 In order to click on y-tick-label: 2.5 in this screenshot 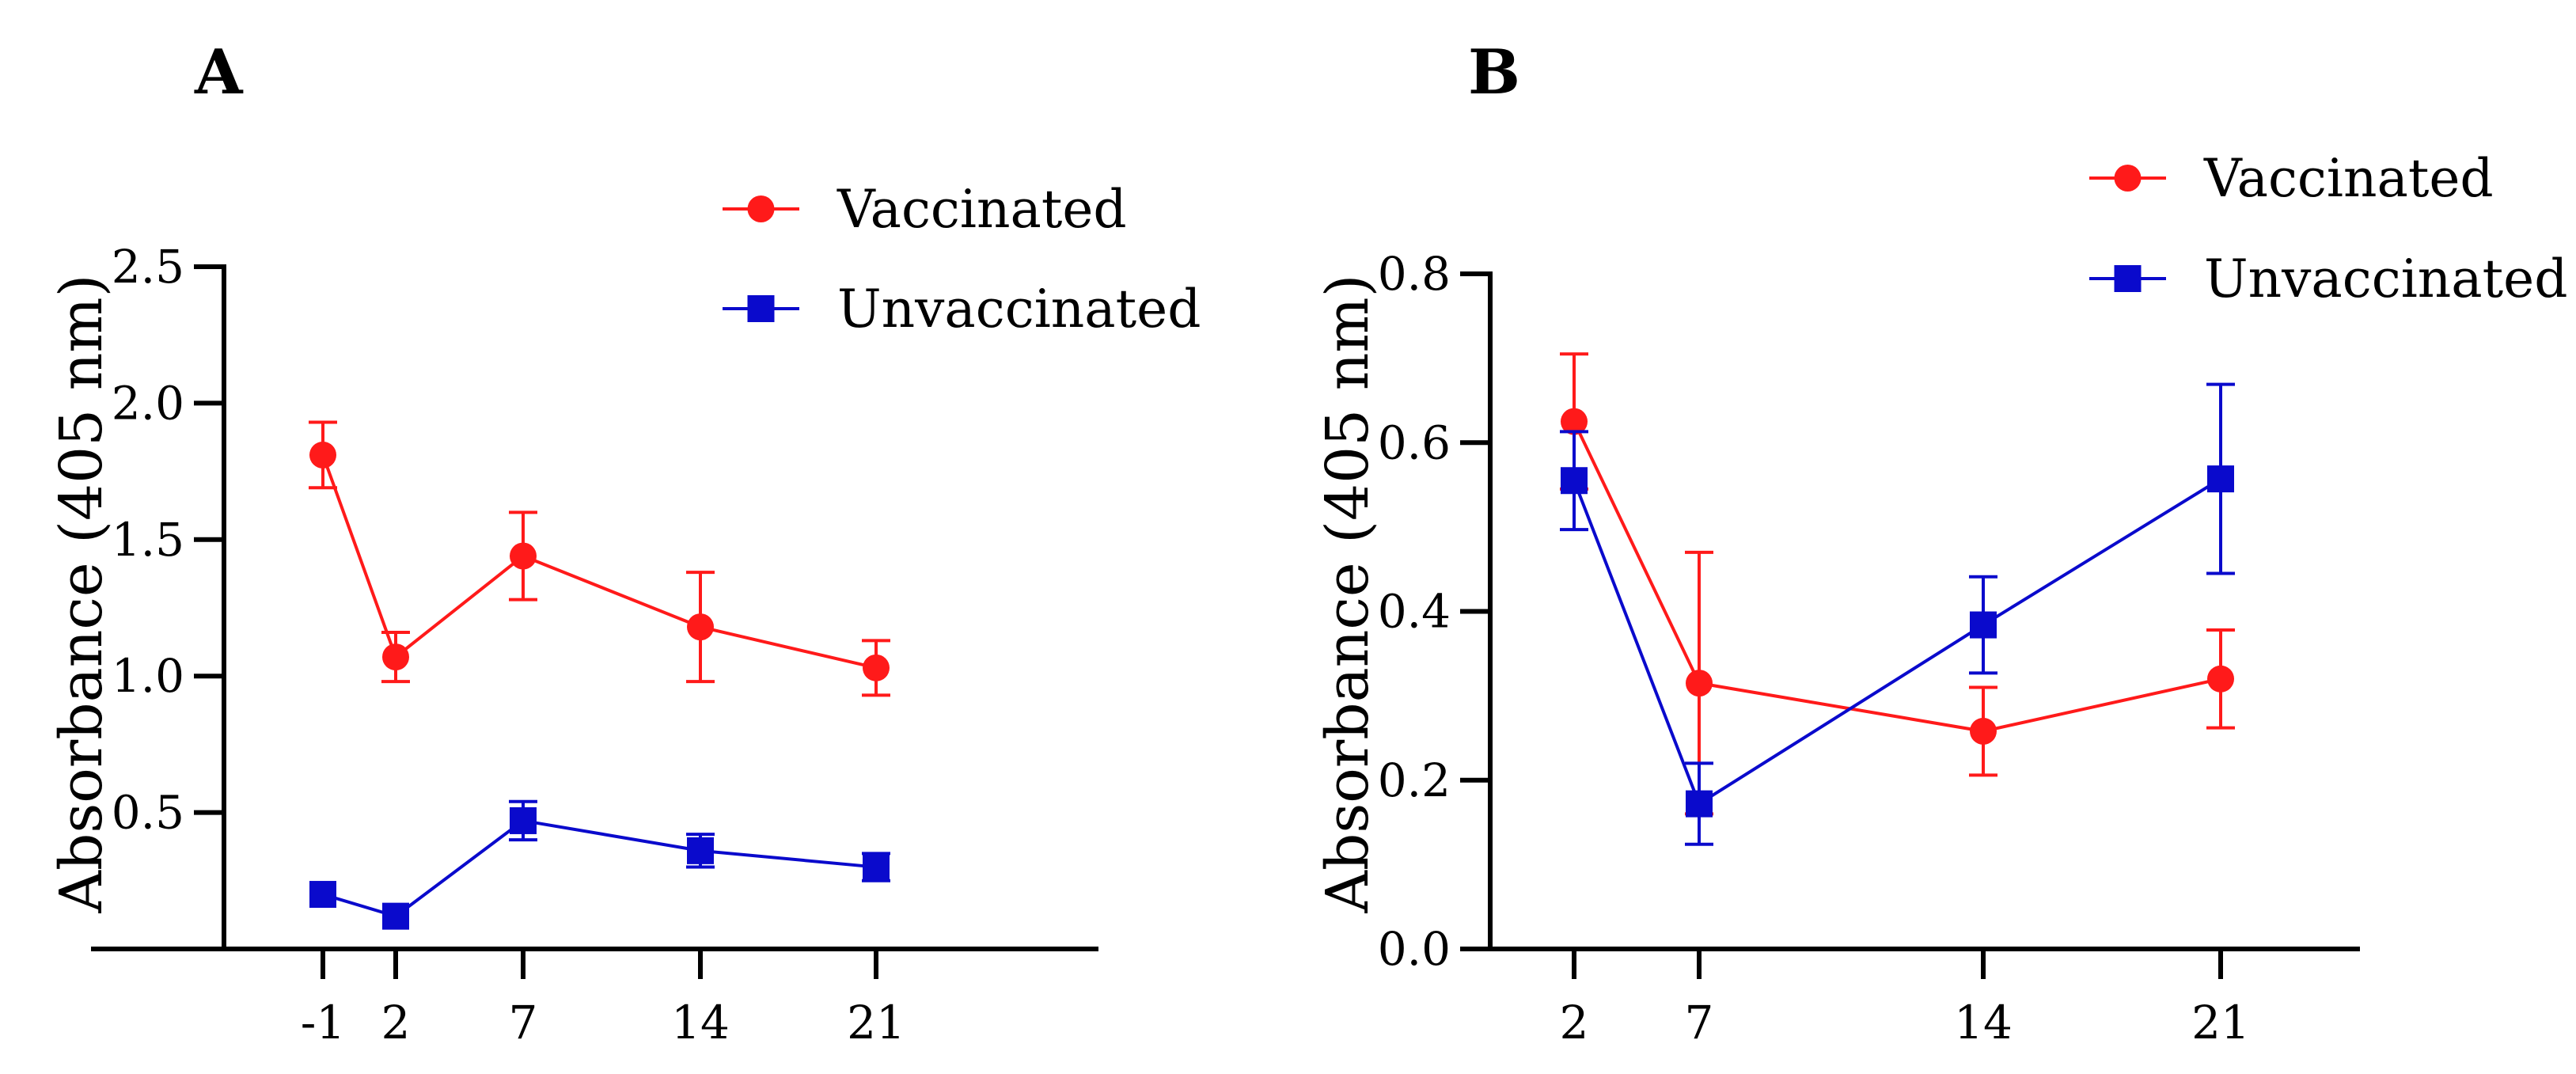, I will do `click(148, 267)`.